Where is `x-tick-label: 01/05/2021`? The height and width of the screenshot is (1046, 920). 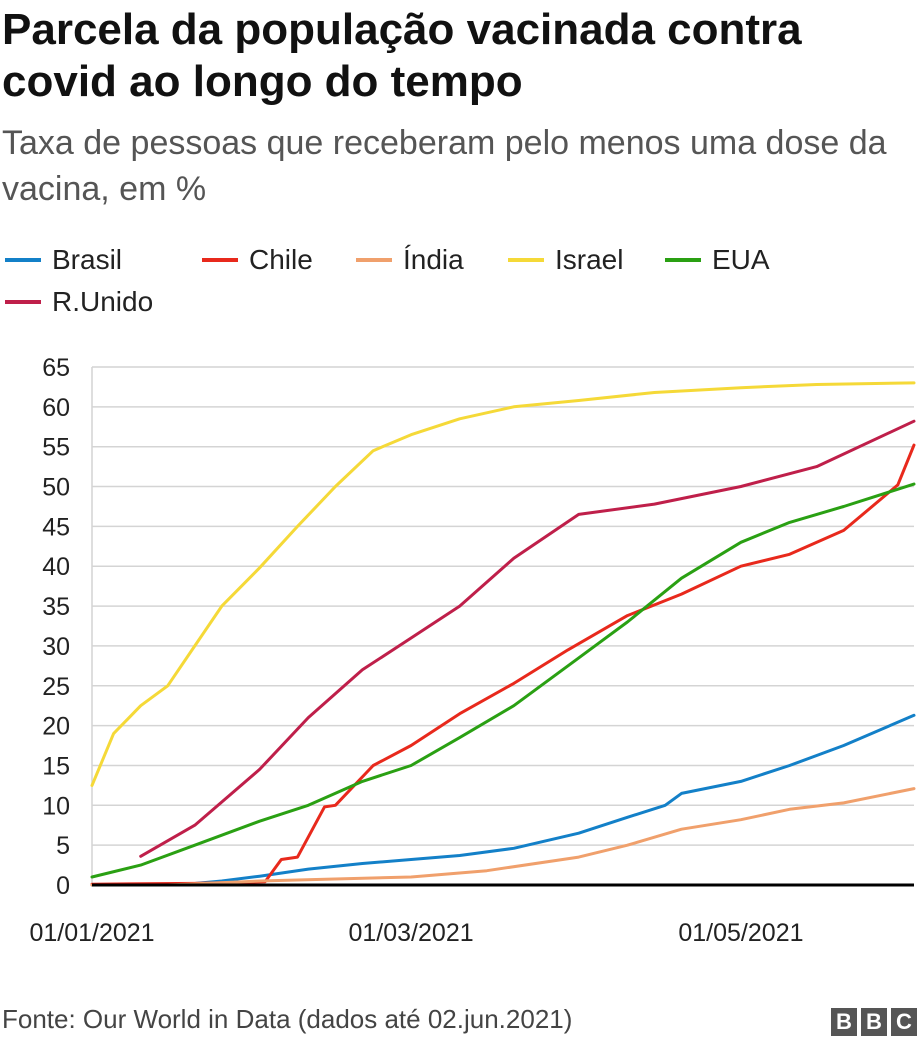 x-tick-label: 01/05/2021 is located at coordinates (740, 933).